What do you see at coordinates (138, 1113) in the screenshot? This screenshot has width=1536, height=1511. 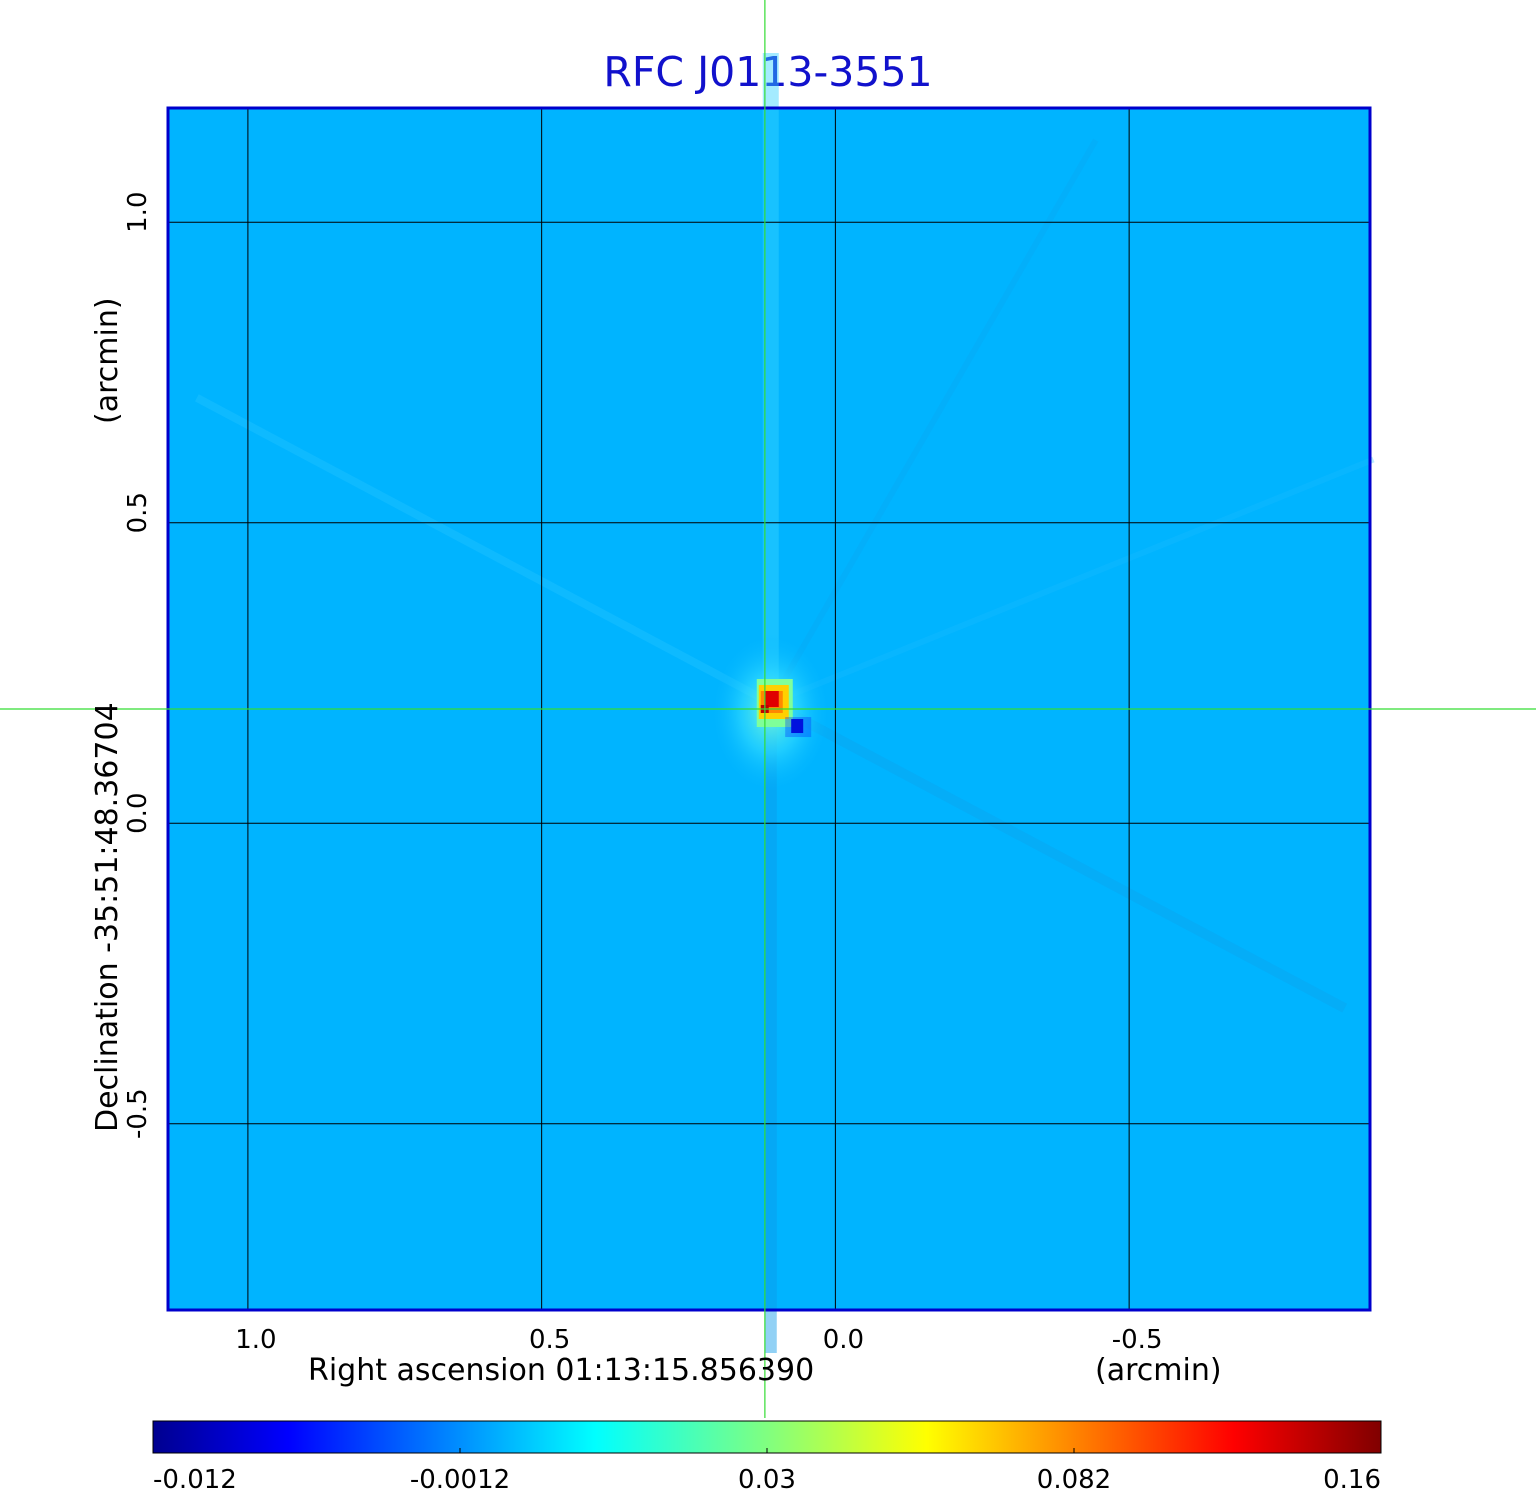 I see `y-tick-label: -0.5` at bounding box center [138, 1113].